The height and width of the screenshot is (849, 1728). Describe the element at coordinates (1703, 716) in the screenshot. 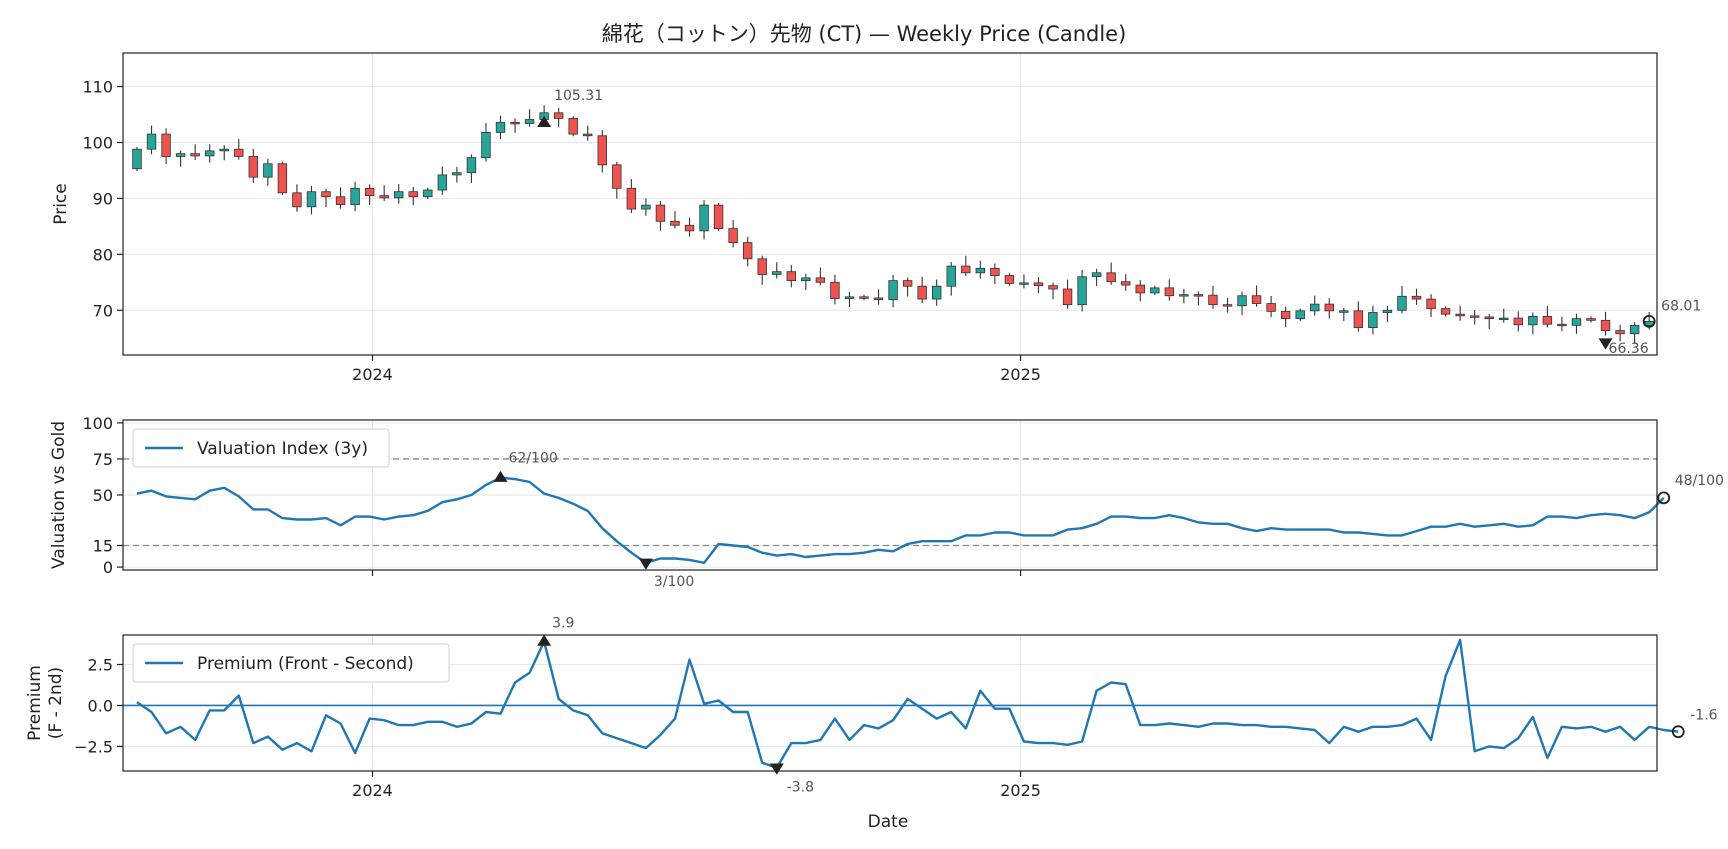

I see `last-annotation: -1.6` at that location.